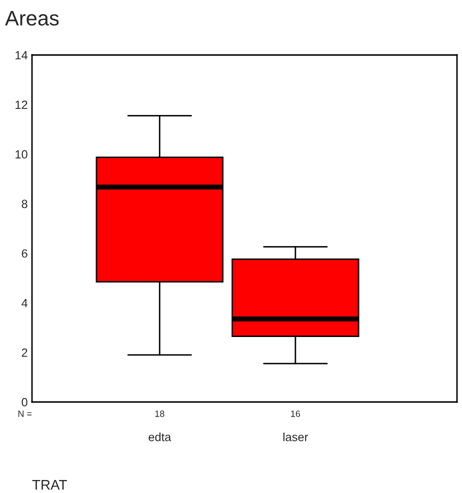  What do you see at coordinates (32, 18) in the screenshot?
I see `chart-title: Areas` at bounding box center [32, 18].